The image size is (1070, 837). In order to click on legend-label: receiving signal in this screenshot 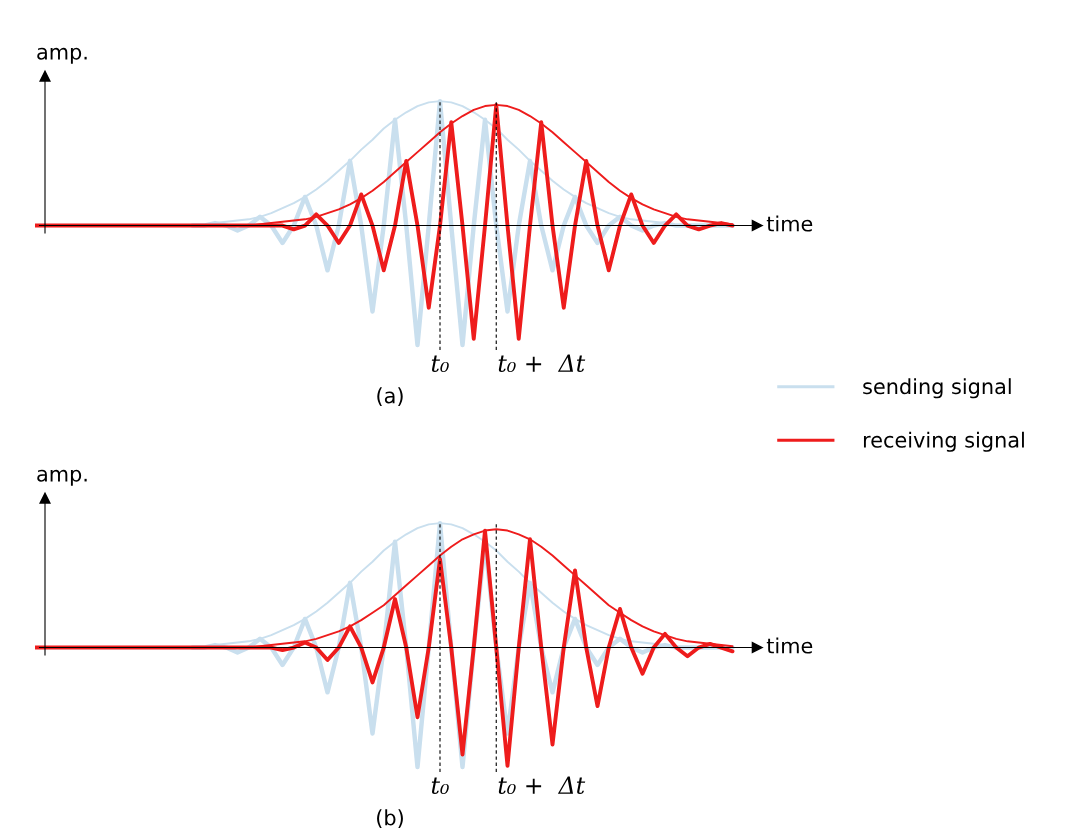, I will do `click(943, 441)`.